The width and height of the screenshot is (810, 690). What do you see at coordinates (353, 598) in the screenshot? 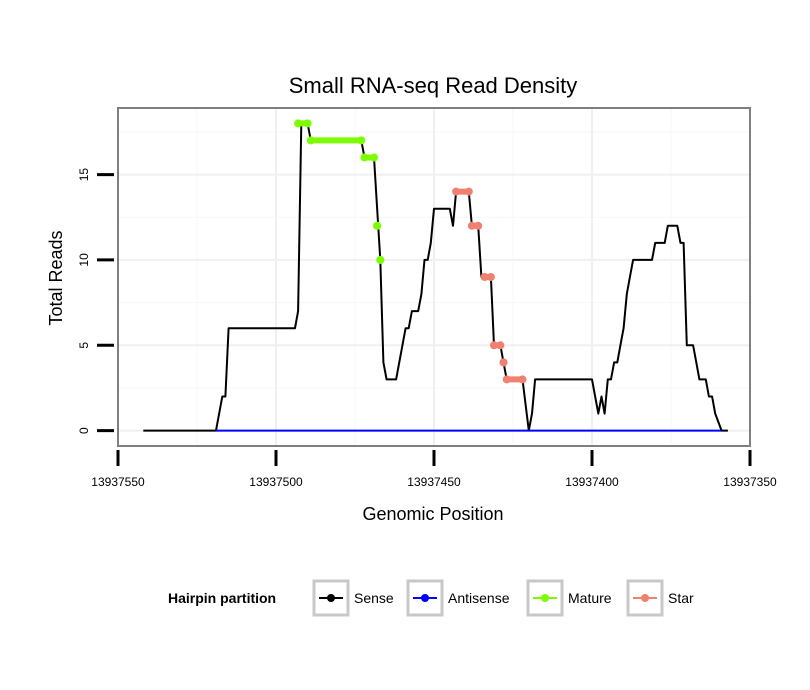
I see `legend-item-sense: Sense` at bounding box center [353, 598].